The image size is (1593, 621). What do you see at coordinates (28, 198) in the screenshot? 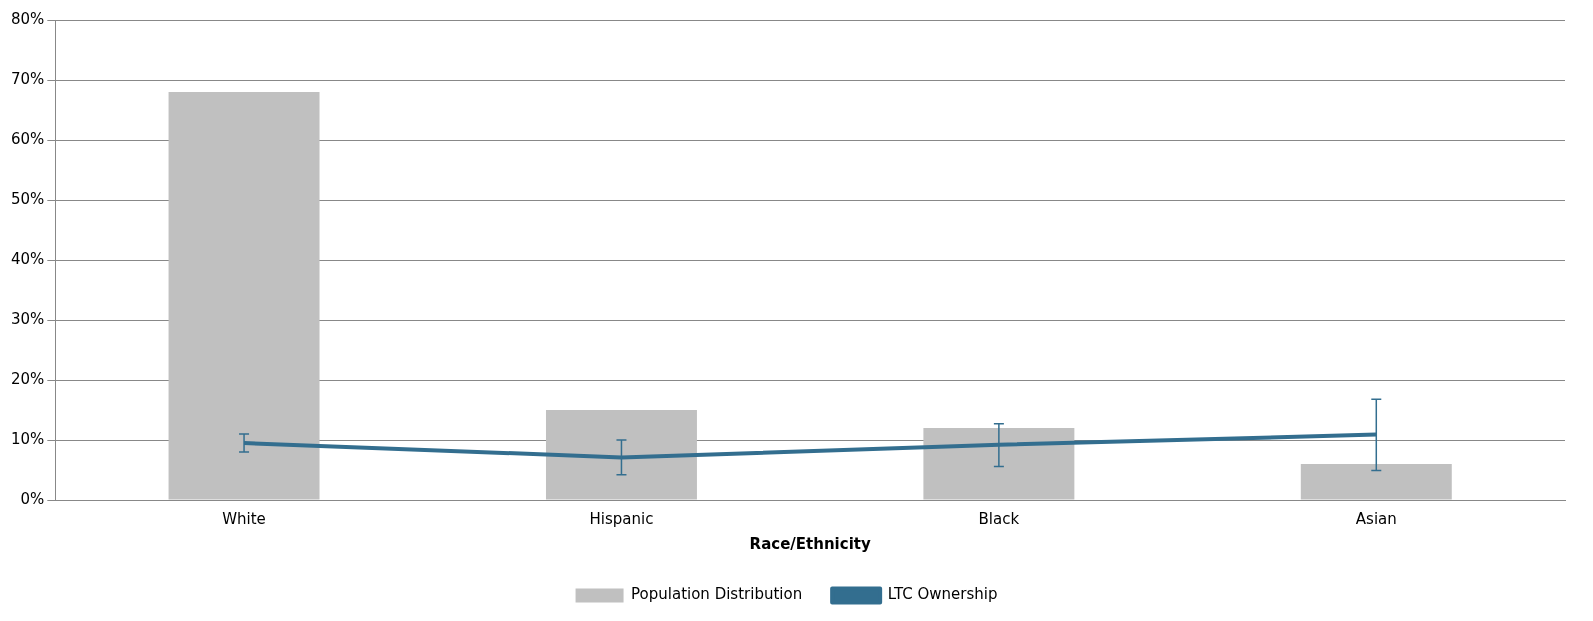
I see `y-tick-label: 50%` at bounding box center [28, 198].